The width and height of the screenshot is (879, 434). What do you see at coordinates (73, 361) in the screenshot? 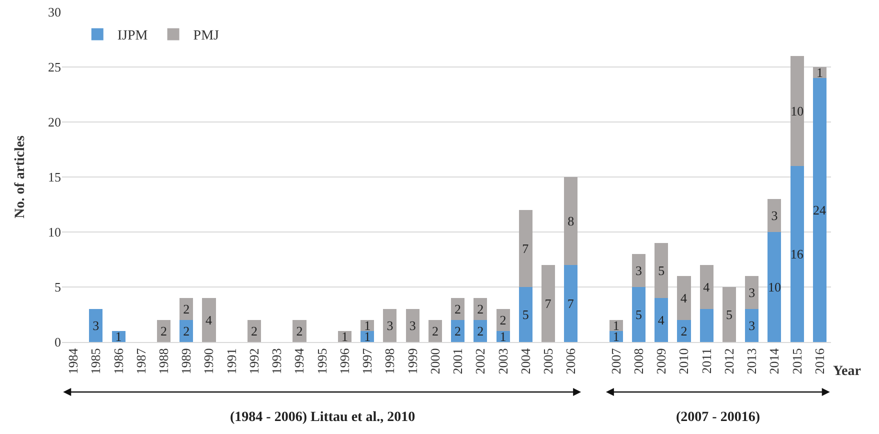
I see `x-tick-label: 1984` at bounding box center [73, 361].